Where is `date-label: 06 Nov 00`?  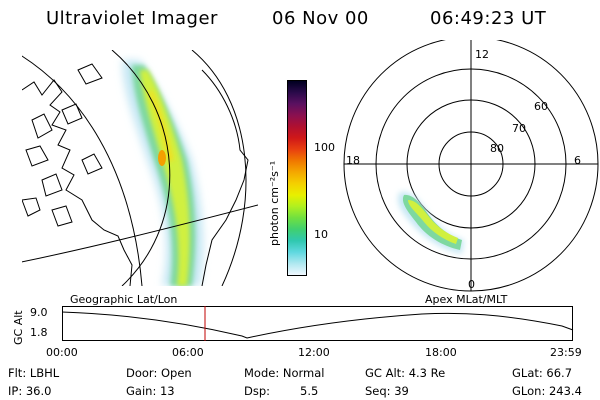 date-label: 06 Nov 00 is located at coordinates (320, 18).